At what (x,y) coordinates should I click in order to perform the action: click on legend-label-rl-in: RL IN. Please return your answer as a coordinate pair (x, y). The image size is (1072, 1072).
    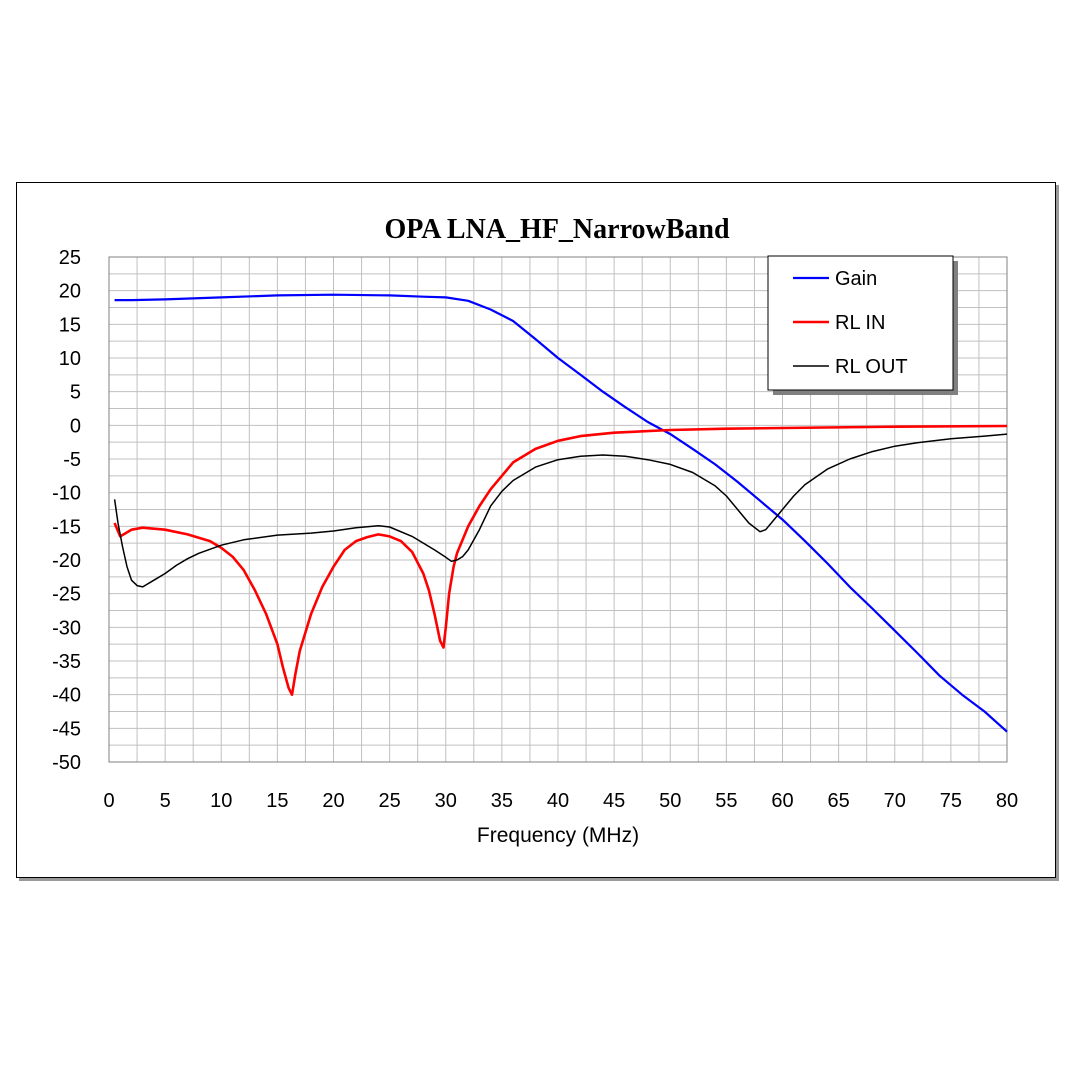
    Looking at the image, I should click on (860, 323).